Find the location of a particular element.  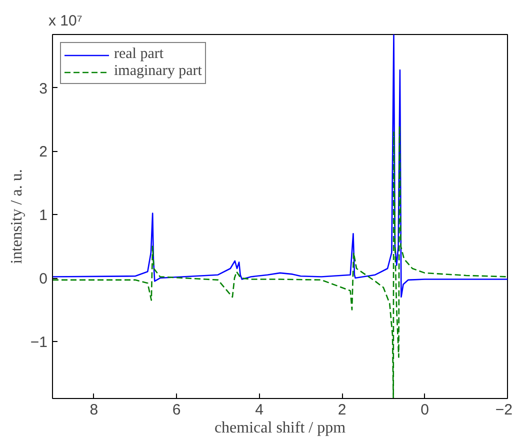

x-tick-label: 8 is located at coordinates (94, 410).